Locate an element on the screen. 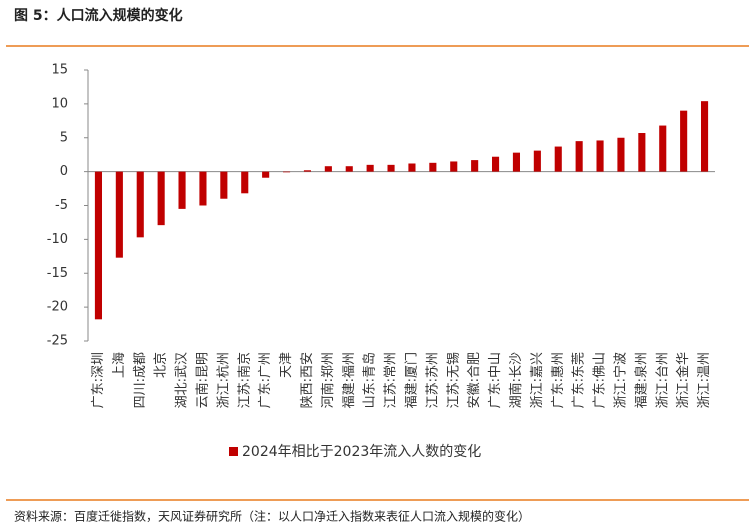 The width and height of the screenshot is (755, 528). x-tick-label: 山东:青岛 is located at coordinates (370, 380).